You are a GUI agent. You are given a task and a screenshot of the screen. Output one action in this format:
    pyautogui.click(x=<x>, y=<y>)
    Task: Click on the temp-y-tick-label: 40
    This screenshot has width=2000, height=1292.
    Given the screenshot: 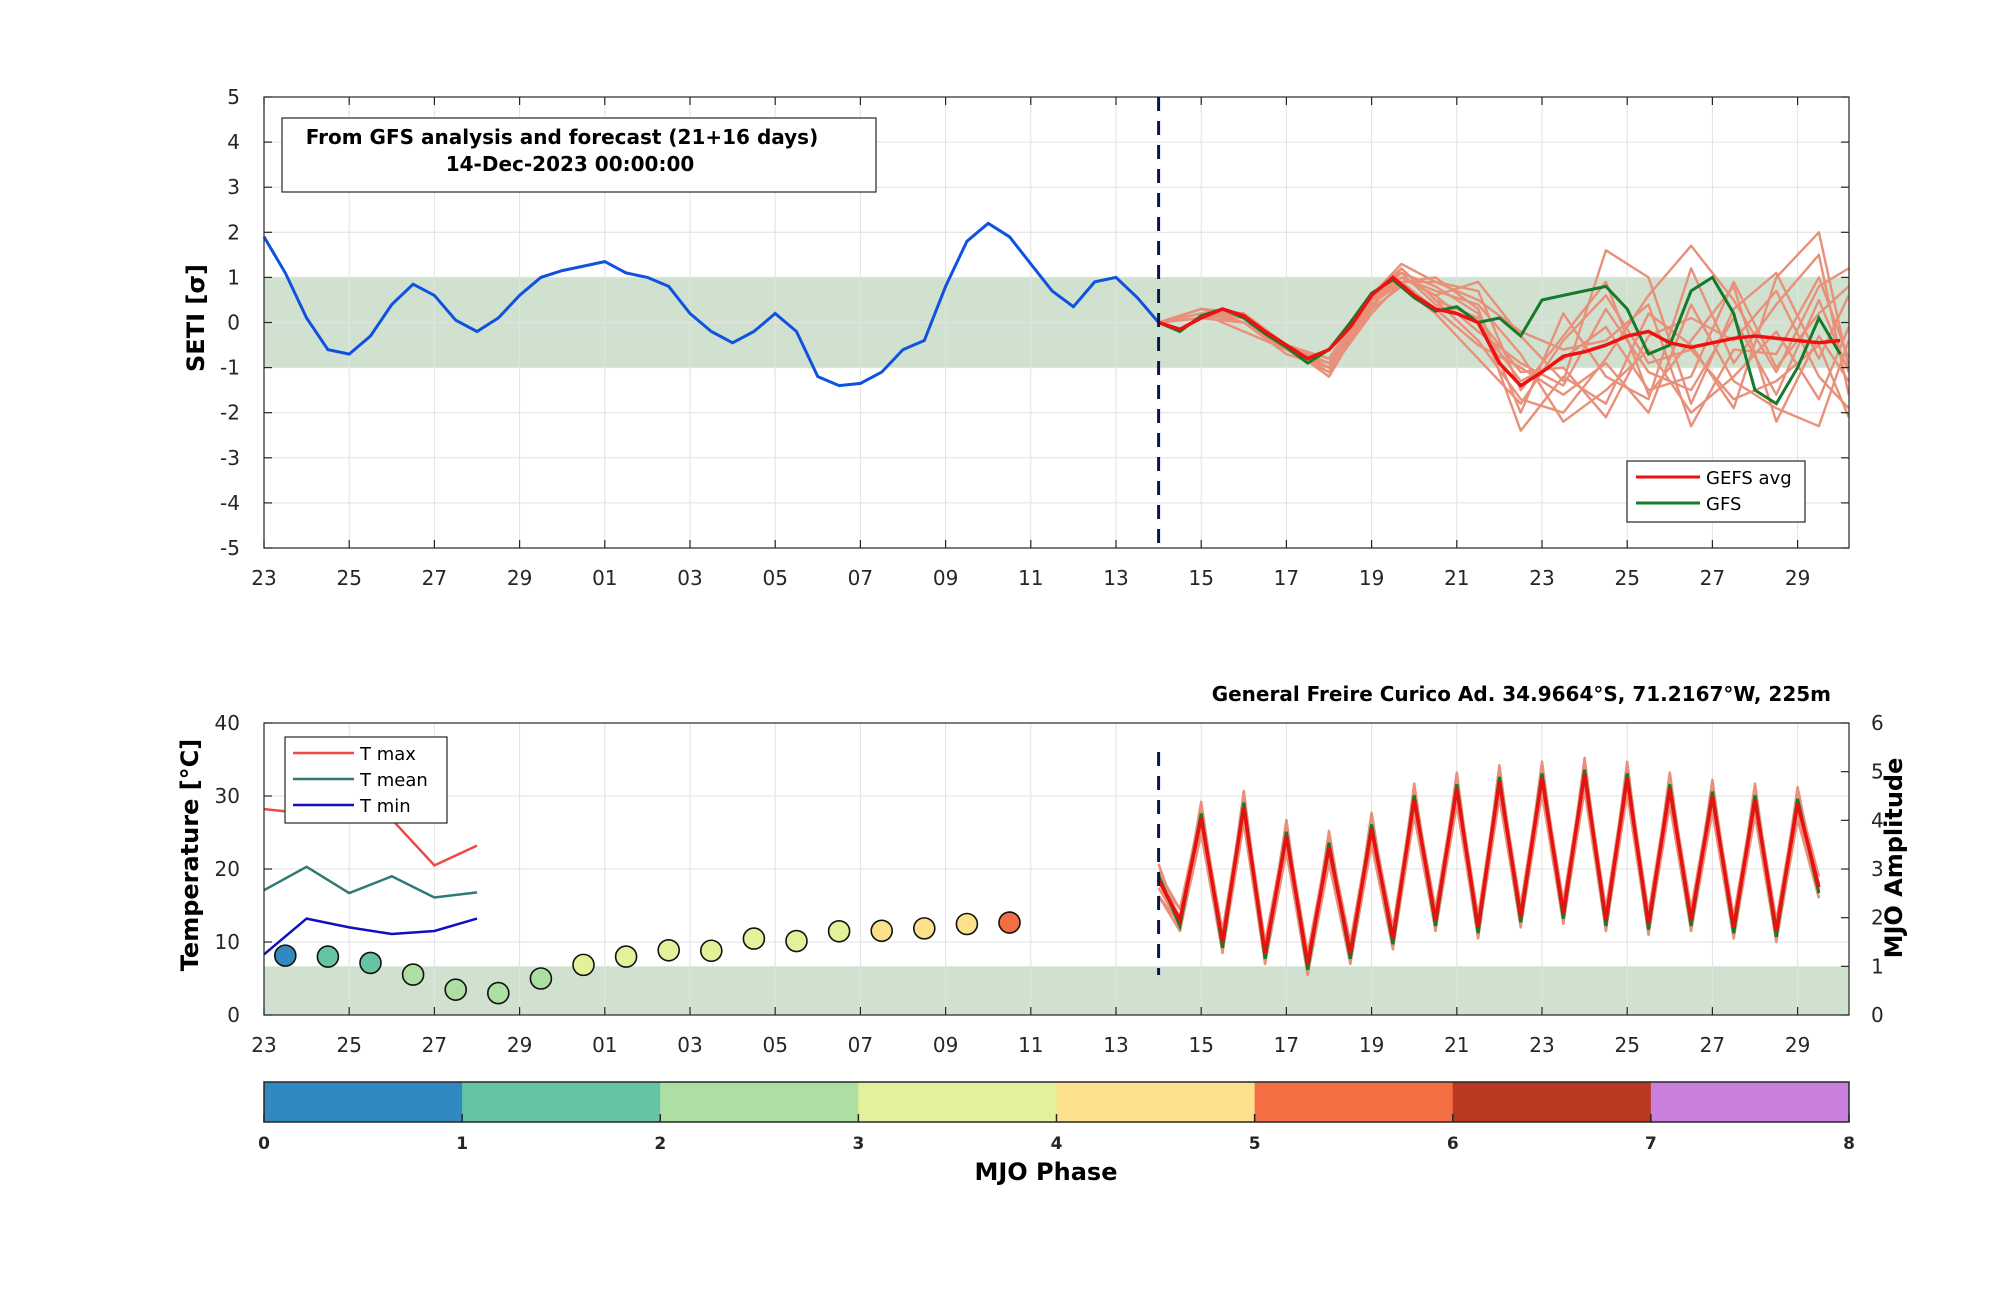 What is the action you would take?
    pyautogui.click(x=227, y=723)
    